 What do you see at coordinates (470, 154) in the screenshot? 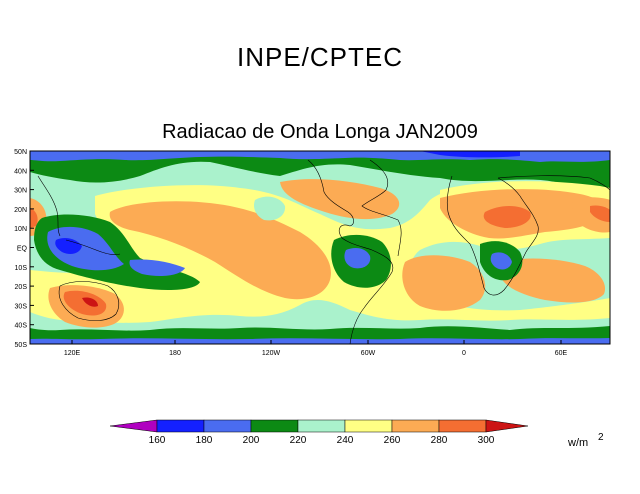
I see `field-band-160-180-north` at bounding box center [470, 154].